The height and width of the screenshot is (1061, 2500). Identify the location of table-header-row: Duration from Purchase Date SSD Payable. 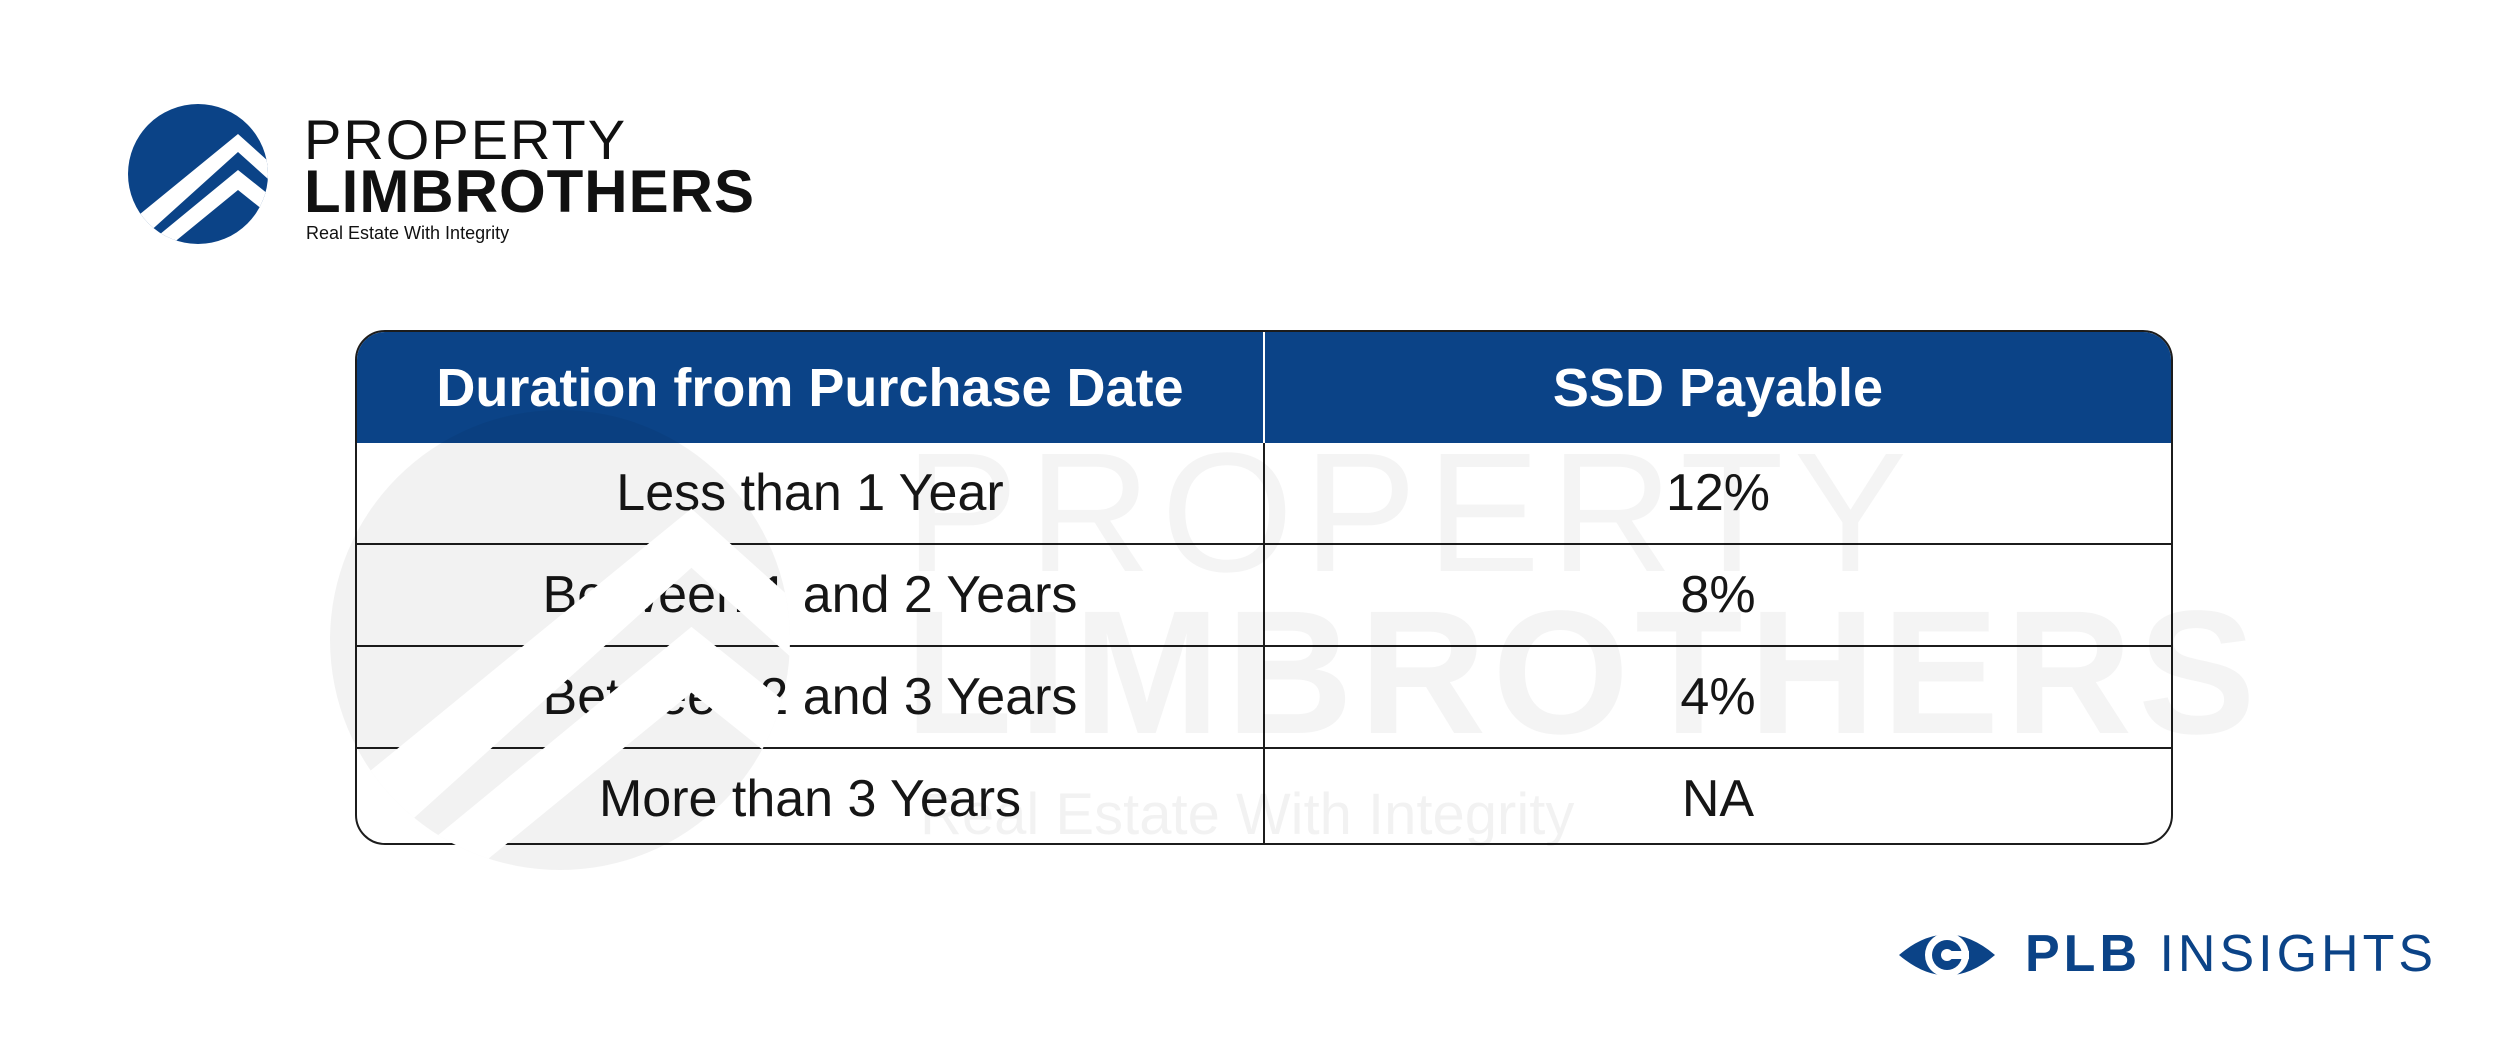
(1264, 387).